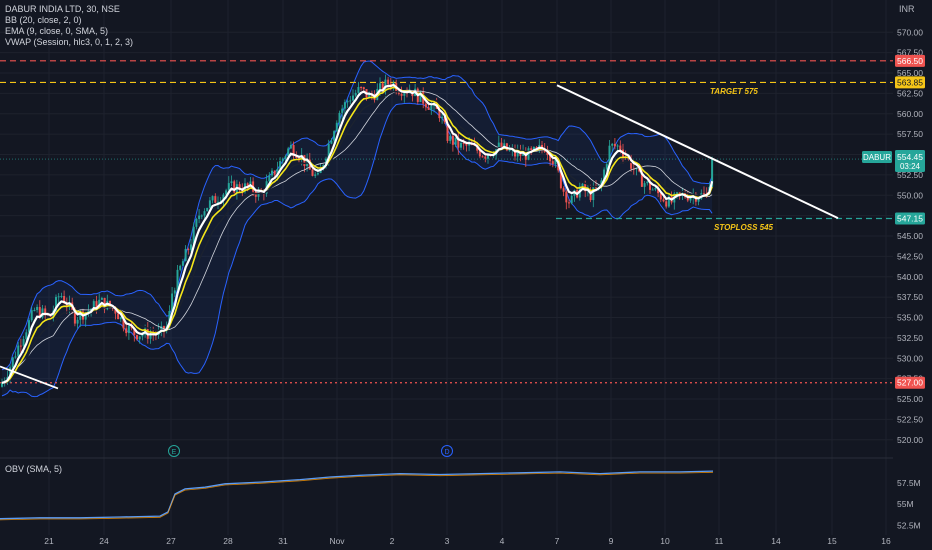 This screenshot has height=550, width=932. Describe the element at coordinates (910, 236) in the screenshot. I see `price-tick-label: 545.00` at that location.